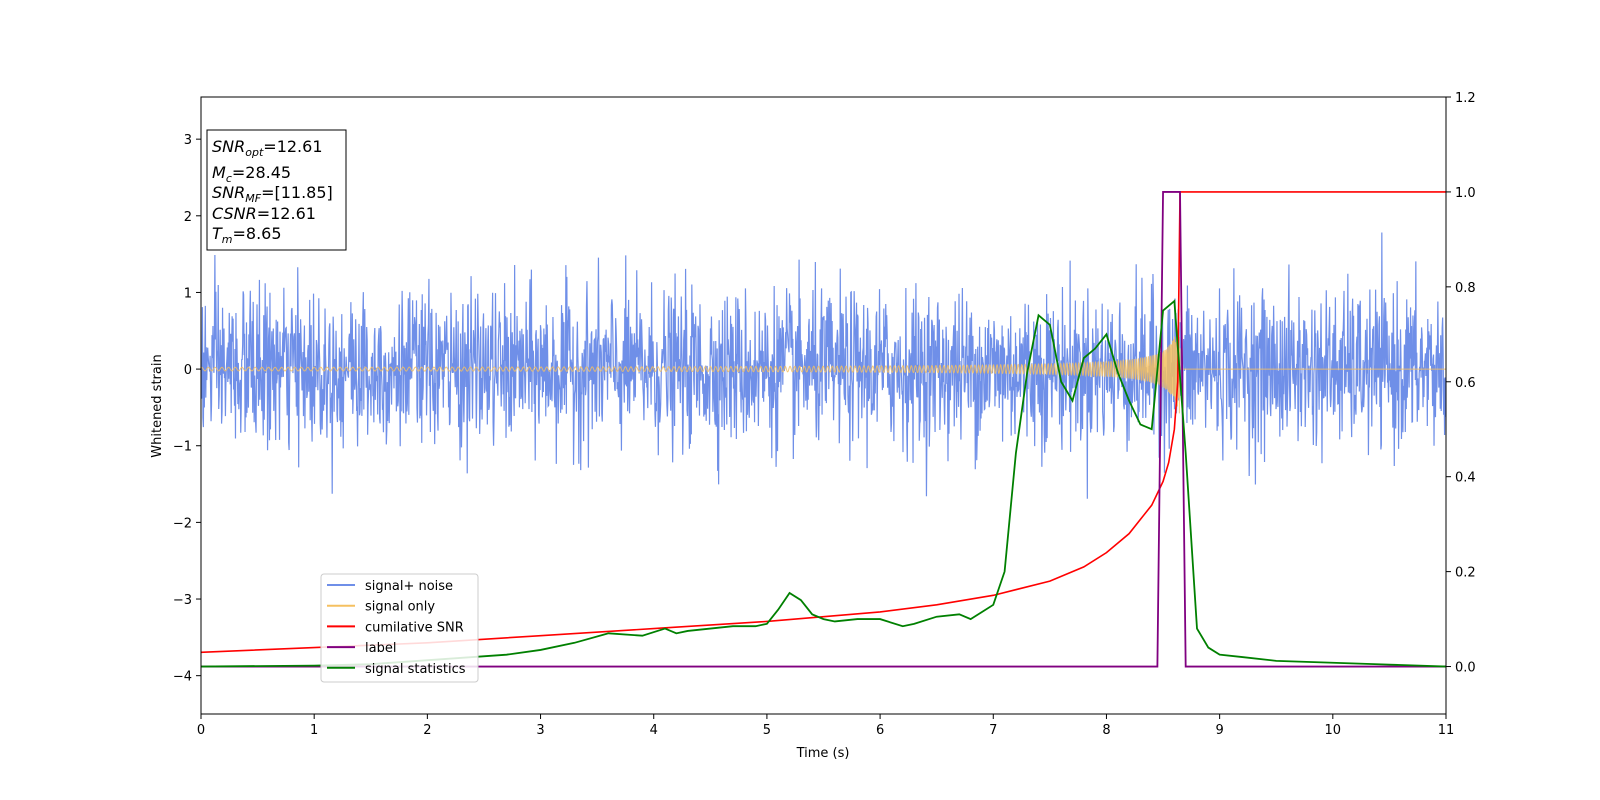 The height and width of the screenshot is (800, 1600). What do you see at coordinates (182, 447) in the screenshot?
I see `y-tick-label: −1` at bounding box center [182, 447].